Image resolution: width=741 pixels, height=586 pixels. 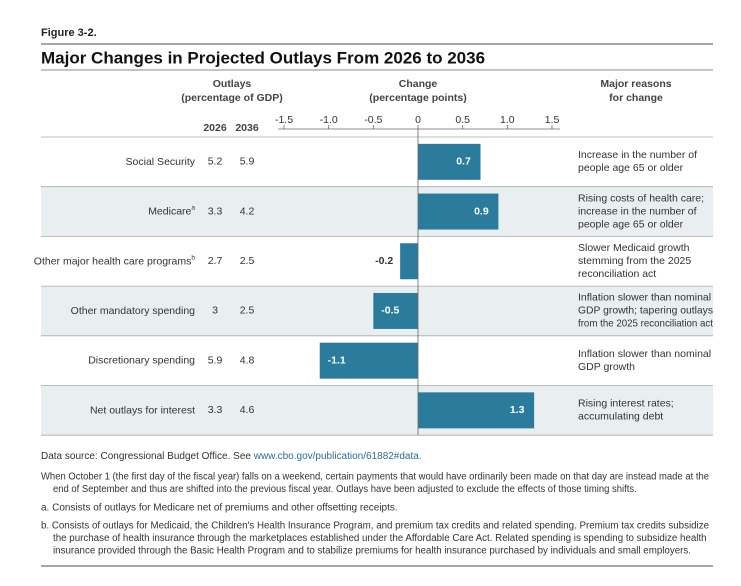 What do you see at coordinates (193, 257) in the screenshot?
I see `footnote-mark: b` at bounding box center [193, 257].